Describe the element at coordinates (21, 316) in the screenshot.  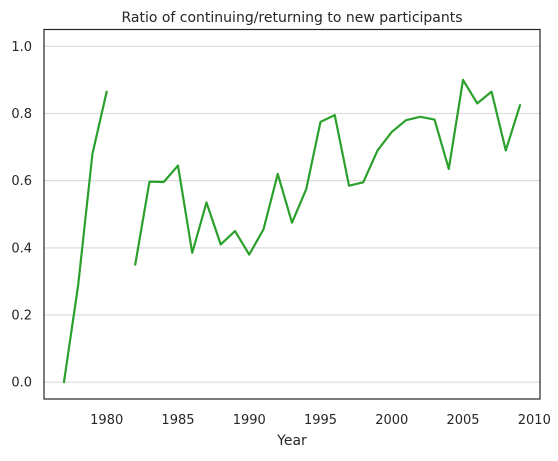
I see `y-tick-label: 0.2` at that location.